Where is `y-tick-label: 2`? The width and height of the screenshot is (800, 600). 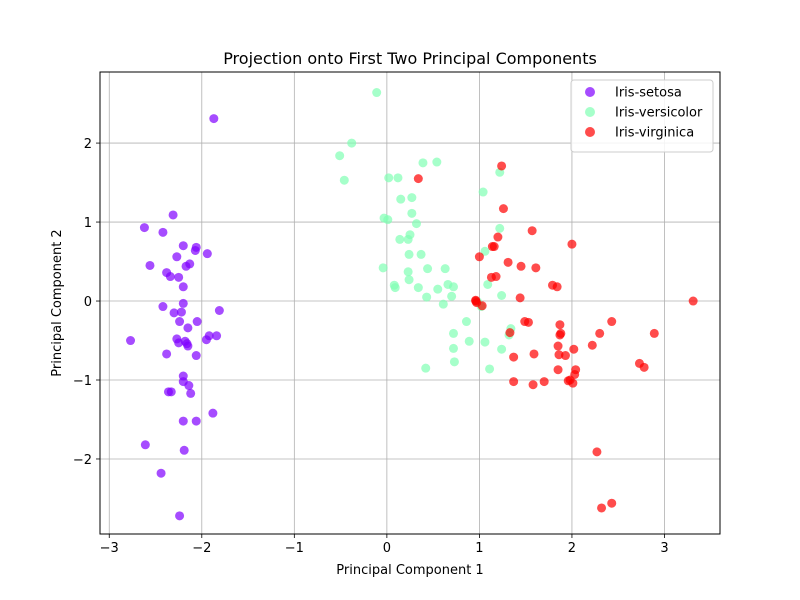 y-tick-label: 2 is located at coordinates (88, 144).